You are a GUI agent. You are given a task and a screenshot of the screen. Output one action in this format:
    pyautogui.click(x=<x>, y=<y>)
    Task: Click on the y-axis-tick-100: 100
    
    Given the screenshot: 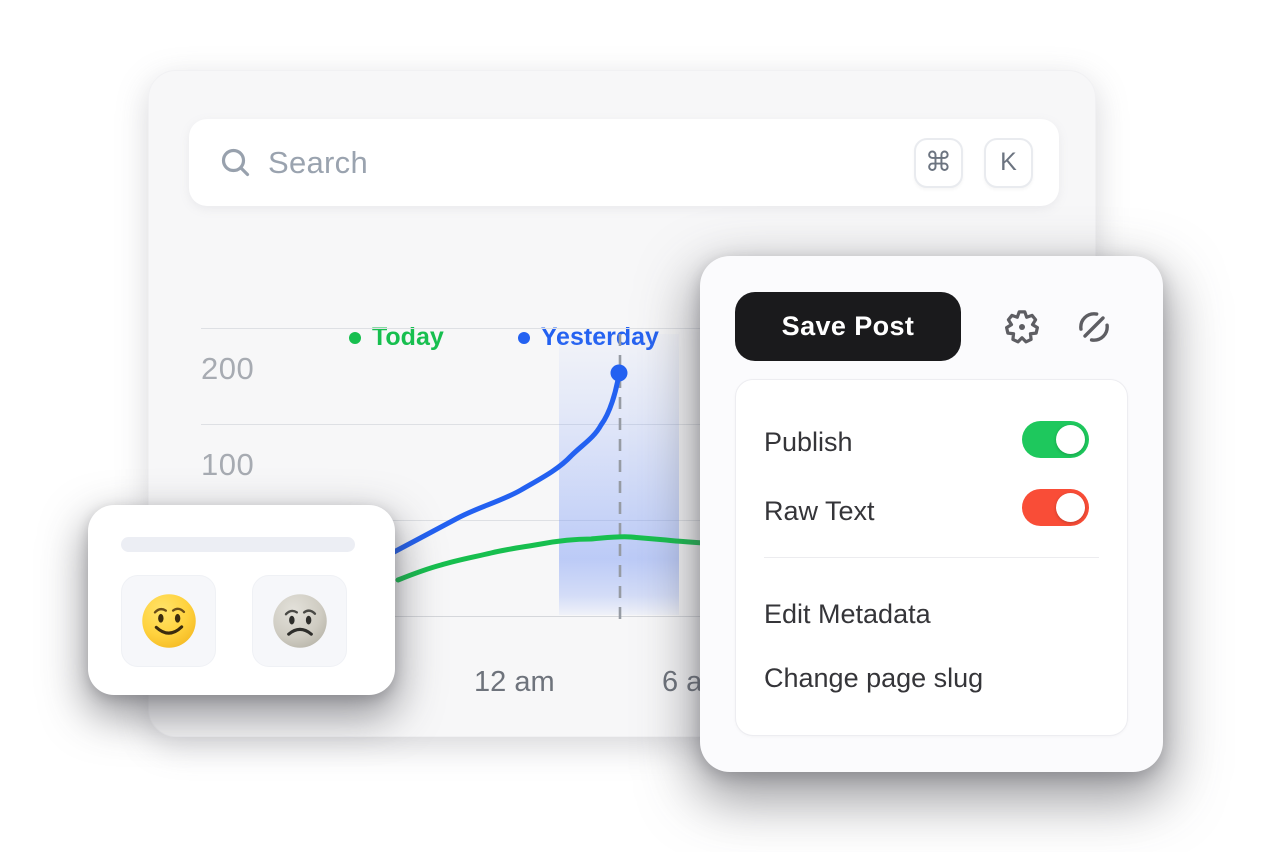 What is the action you would take?
    pyautogui.click(x=228, y=464)
    